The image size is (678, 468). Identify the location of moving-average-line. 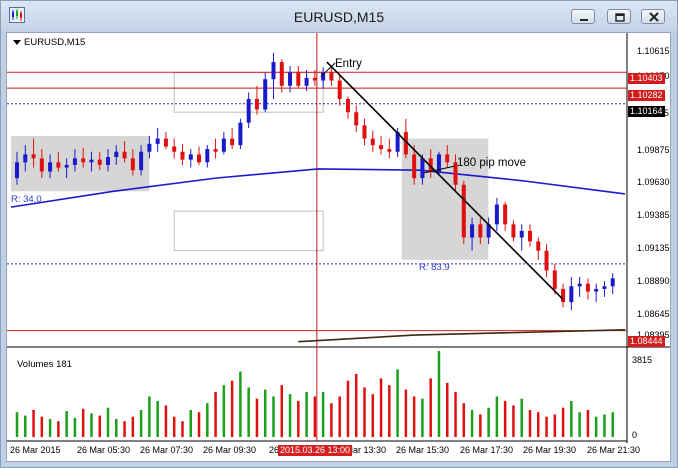
(318, 188).